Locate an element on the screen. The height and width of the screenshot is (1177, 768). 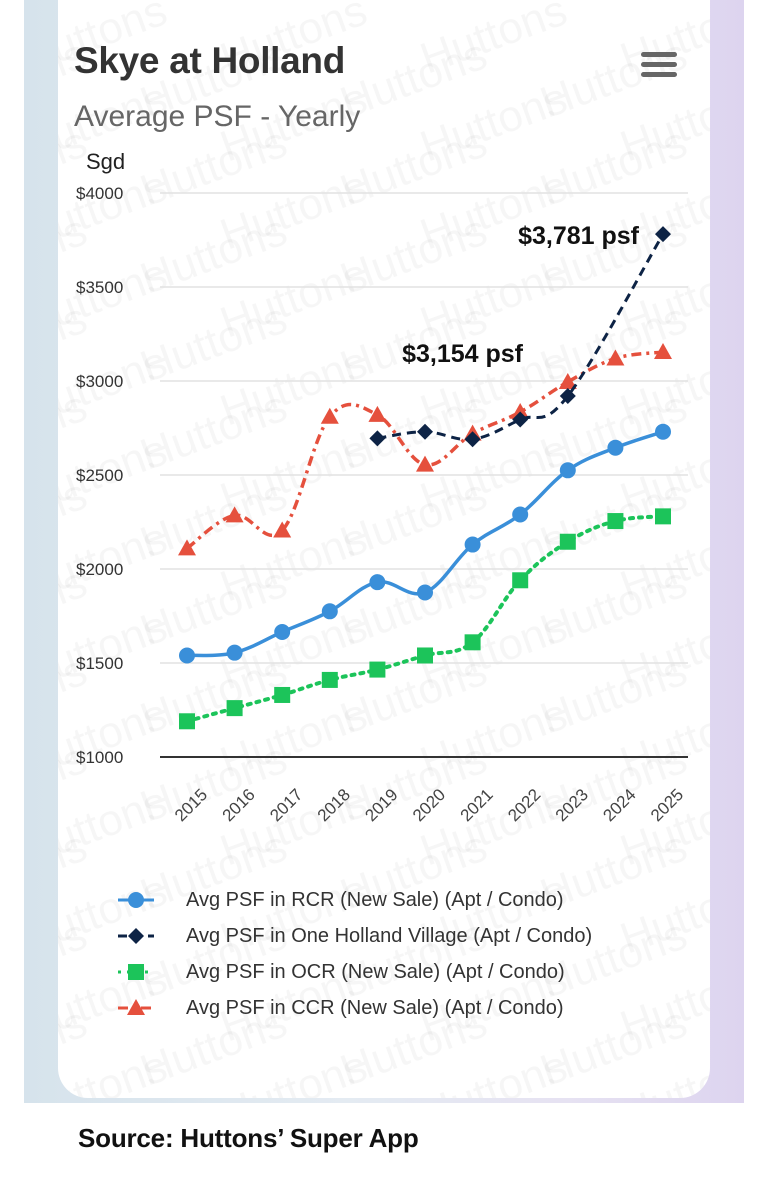
chart-title: Skye at Holland is located at coordinates (210, 60).